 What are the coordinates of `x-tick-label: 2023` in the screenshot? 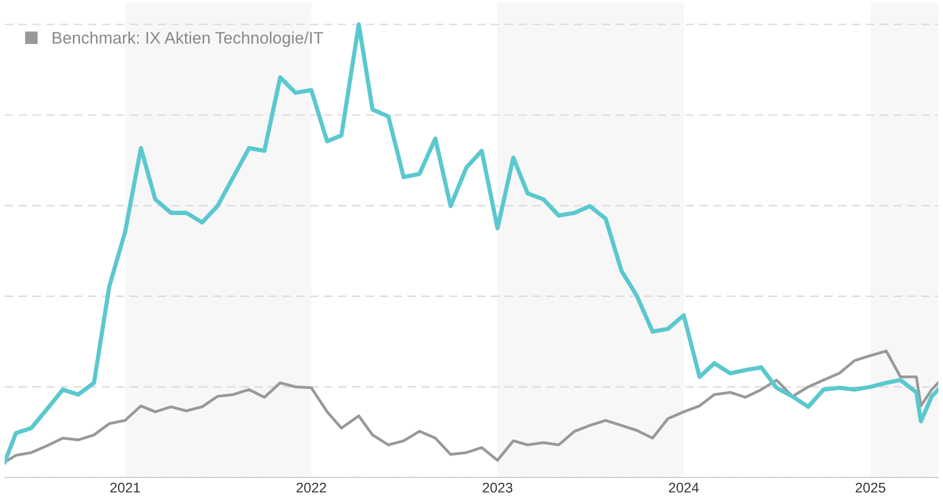 It's located at (497, 487).